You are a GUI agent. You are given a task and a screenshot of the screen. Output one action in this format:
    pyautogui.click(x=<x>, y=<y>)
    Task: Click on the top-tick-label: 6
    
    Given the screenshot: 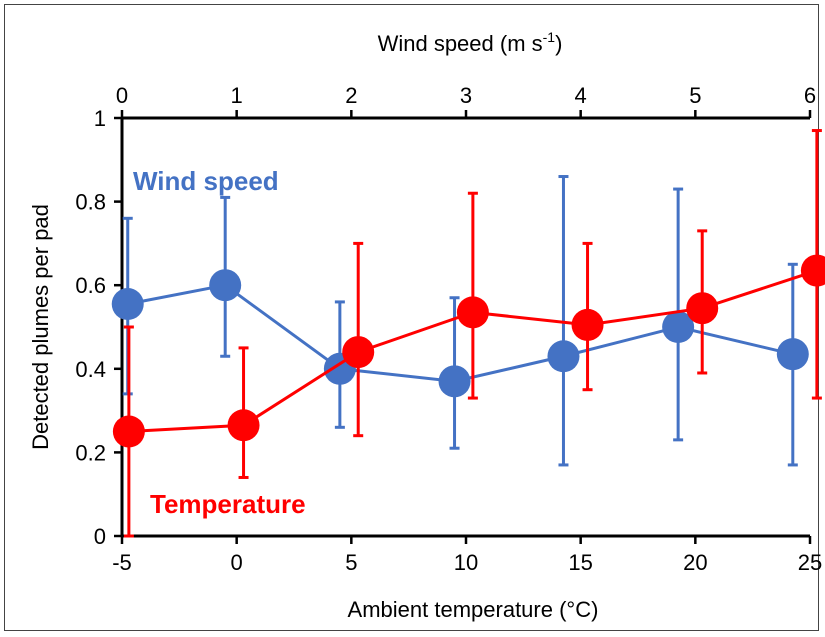 What is the action you would take?
    pyautogui.click(x=810, y=95)
    